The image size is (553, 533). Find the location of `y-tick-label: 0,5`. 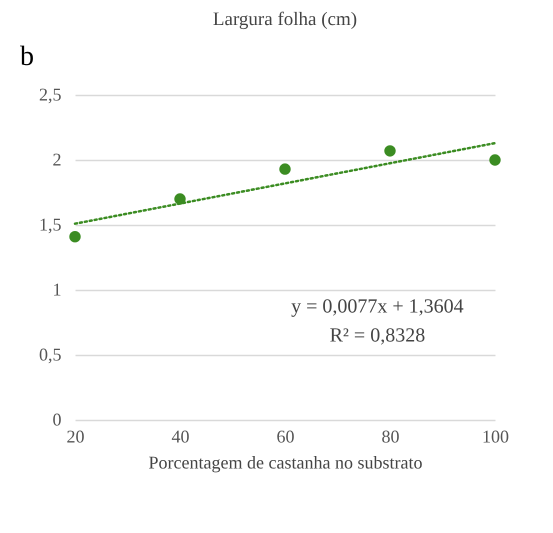

y-tick-label: 0,5 is located at coordinates (50, 354).